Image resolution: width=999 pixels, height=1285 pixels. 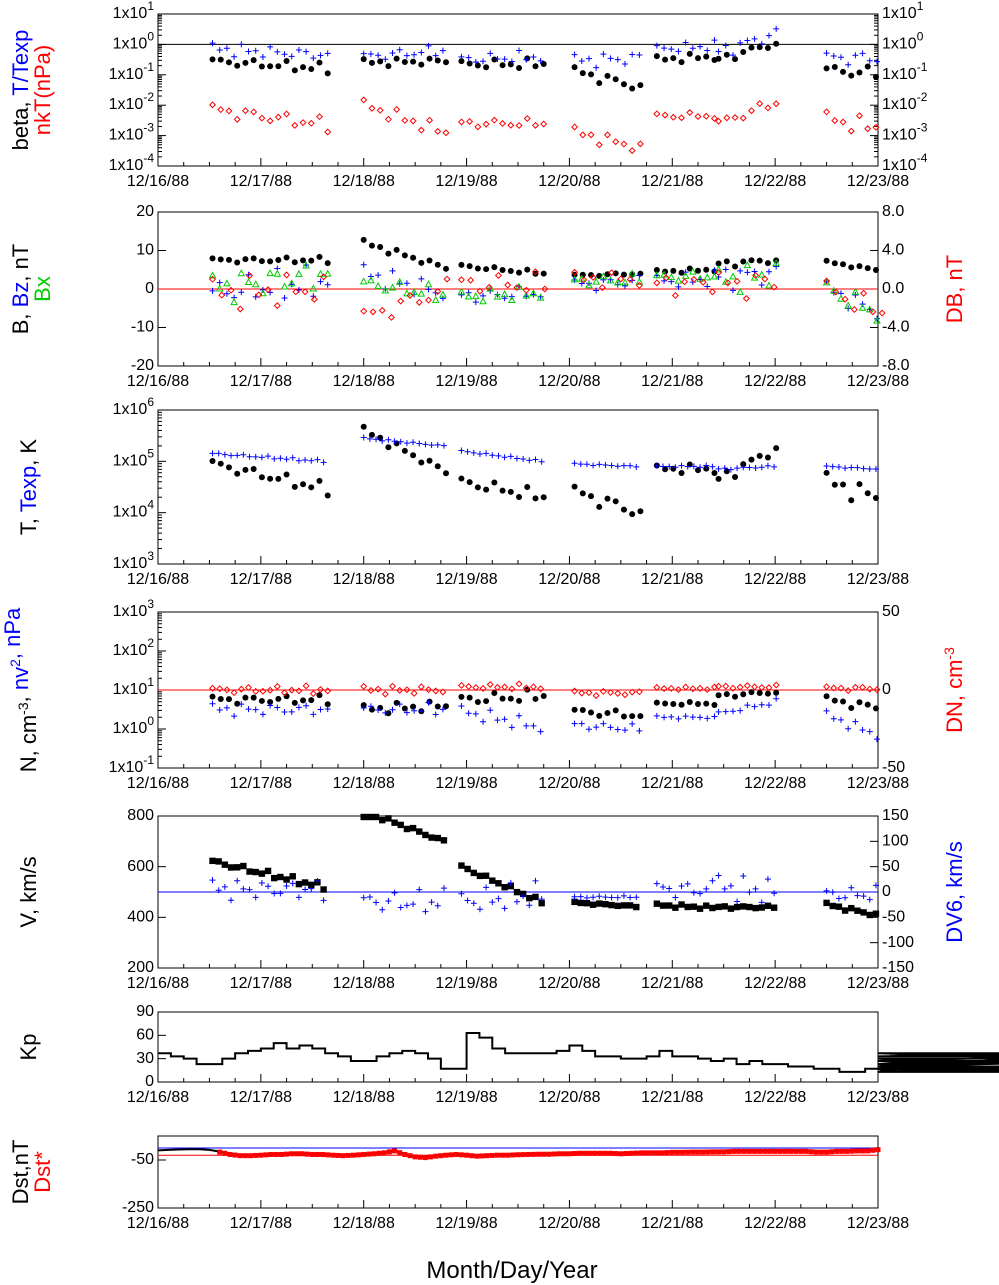 I want to click on left-tick-label: 200, so click(x=140, y=967).